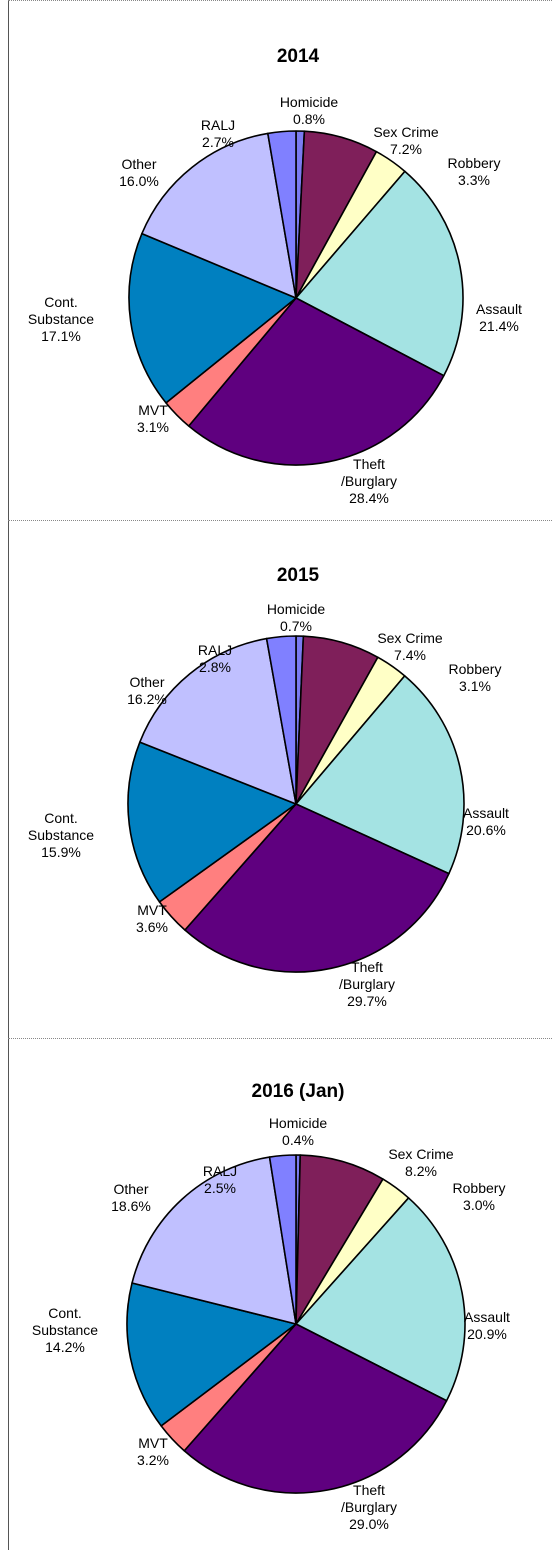  I want to click on slice-label-theft-burglary: Theft/Burglary 29.7%, so click(367, 984).